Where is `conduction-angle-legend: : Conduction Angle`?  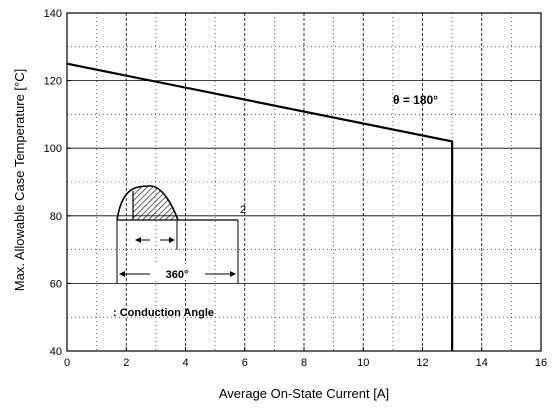 conduction-angle-legend: : Conduction Angle is located at coordinates (163, 313).